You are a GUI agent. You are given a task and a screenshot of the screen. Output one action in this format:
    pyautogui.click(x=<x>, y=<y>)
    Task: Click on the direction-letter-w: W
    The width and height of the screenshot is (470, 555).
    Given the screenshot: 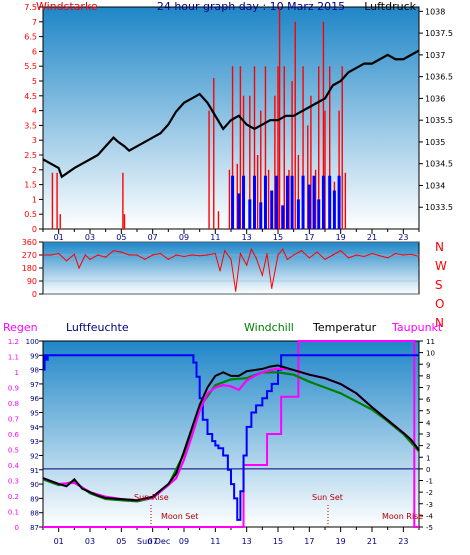 What is the action you would take?
    pyautogui.click(x=441, y=266)
    